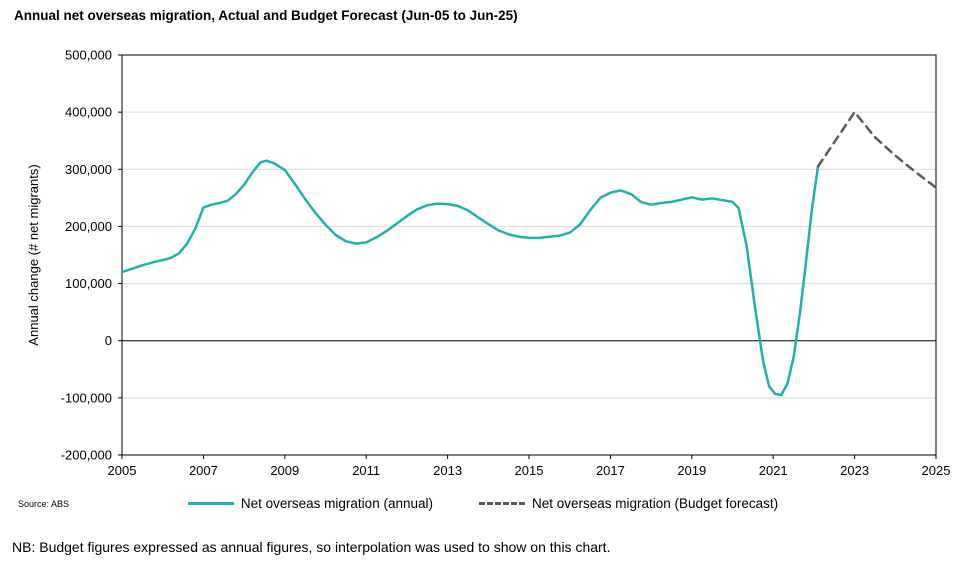 The width and height of the screenshot is (966, 566). I want to click on svg-text: 2007, so click(203, 470).